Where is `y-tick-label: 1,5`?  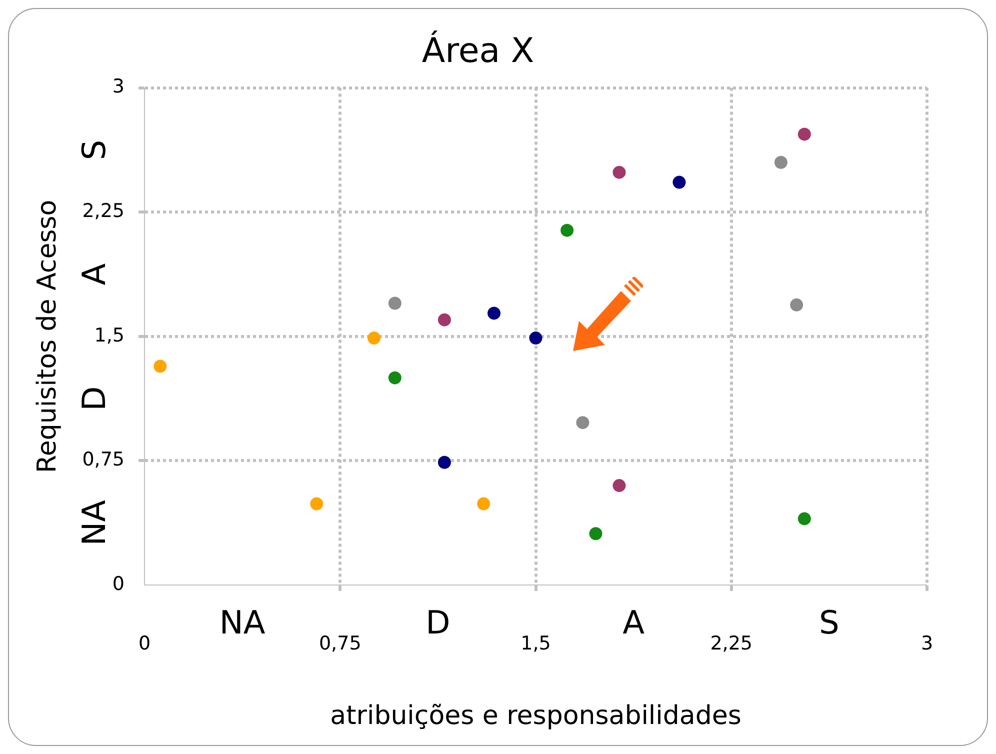
y-tick-label: 1,5 is located at coordinates (109, 335).